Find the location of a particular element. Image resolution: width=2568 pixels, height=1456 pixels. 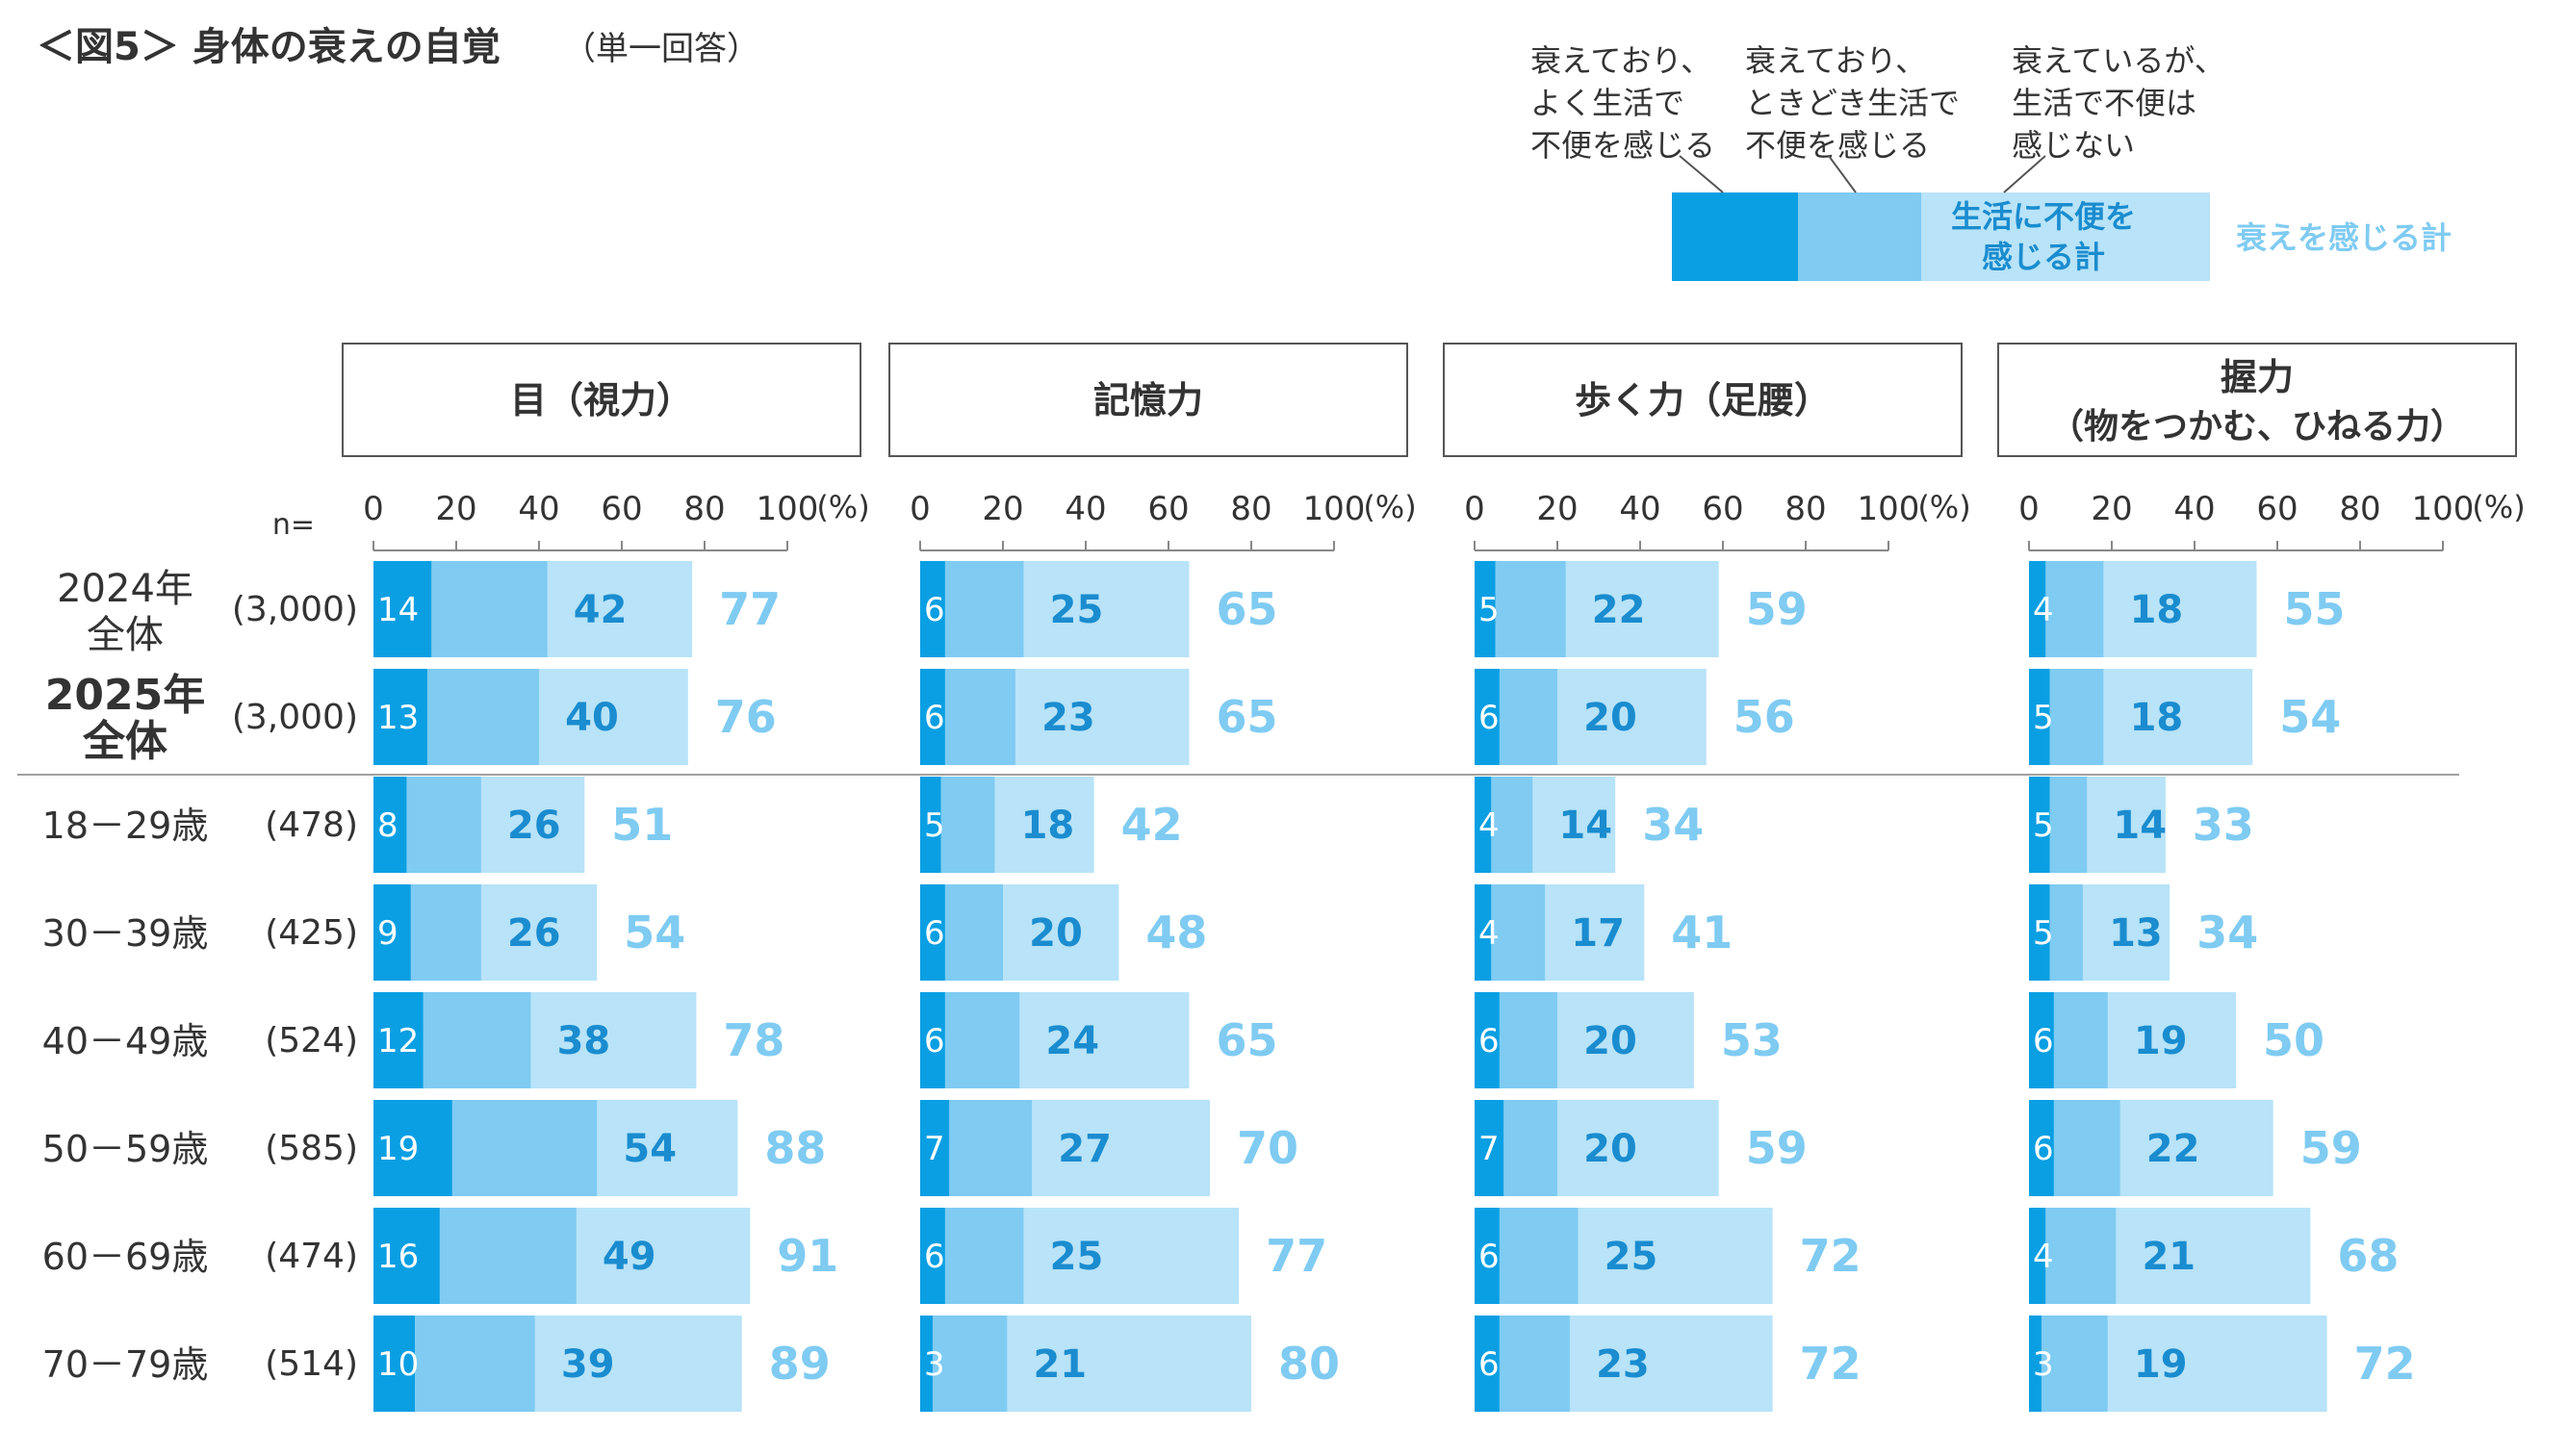

row-n-value: (425) is located at coordinates (311, 933).